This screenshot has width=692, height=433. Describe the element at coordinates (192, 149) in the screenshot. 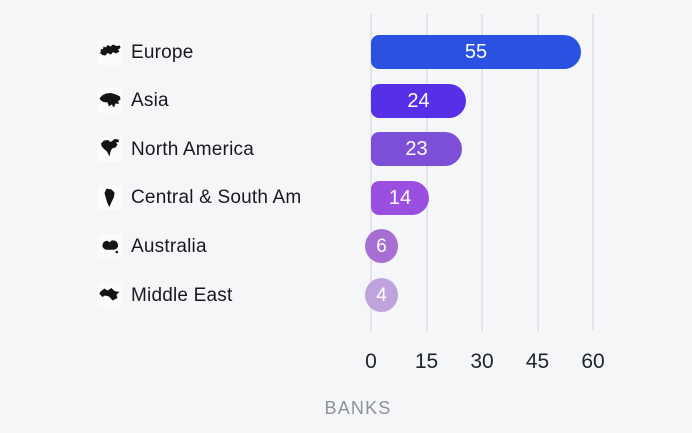

I see `category-label: North America` at that location.